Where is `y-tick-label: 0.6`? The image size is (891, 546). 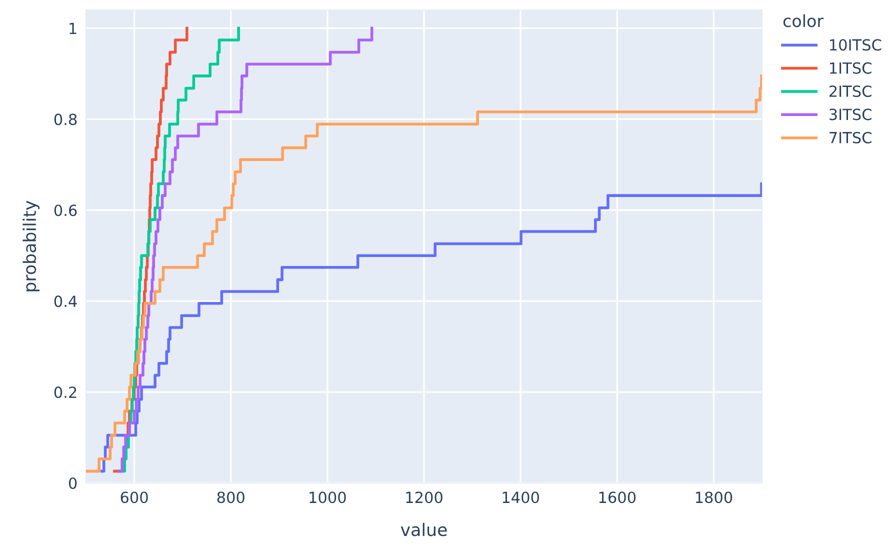
y-tick-label: 0.6 is located at coordinates (65, 210).